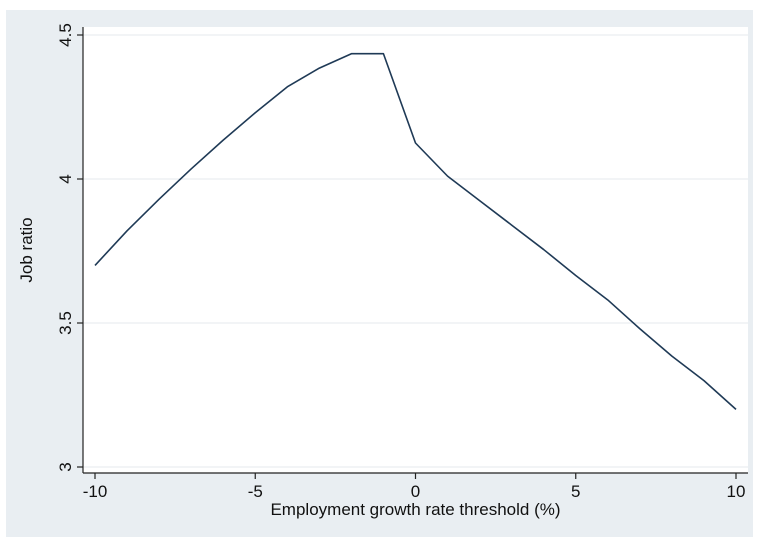  Describe the element at coordinates (65, 466) in the screenshot. I see `y-tick-label: 3` at that location.